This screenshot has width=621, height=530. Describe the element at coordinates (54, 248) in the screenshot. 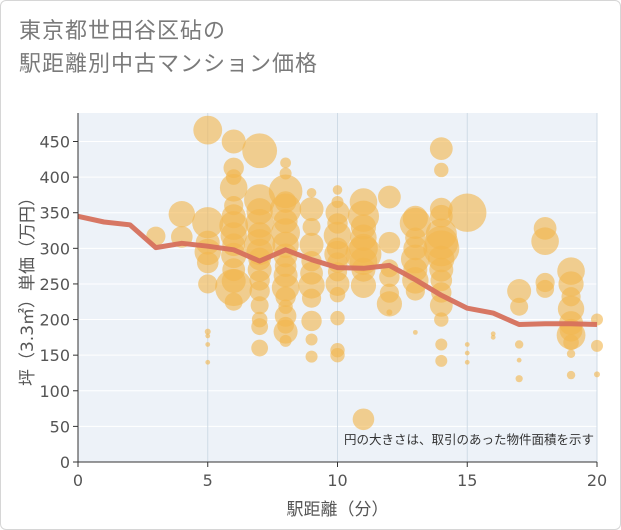

I see `y-tick-label: 300` at that location.